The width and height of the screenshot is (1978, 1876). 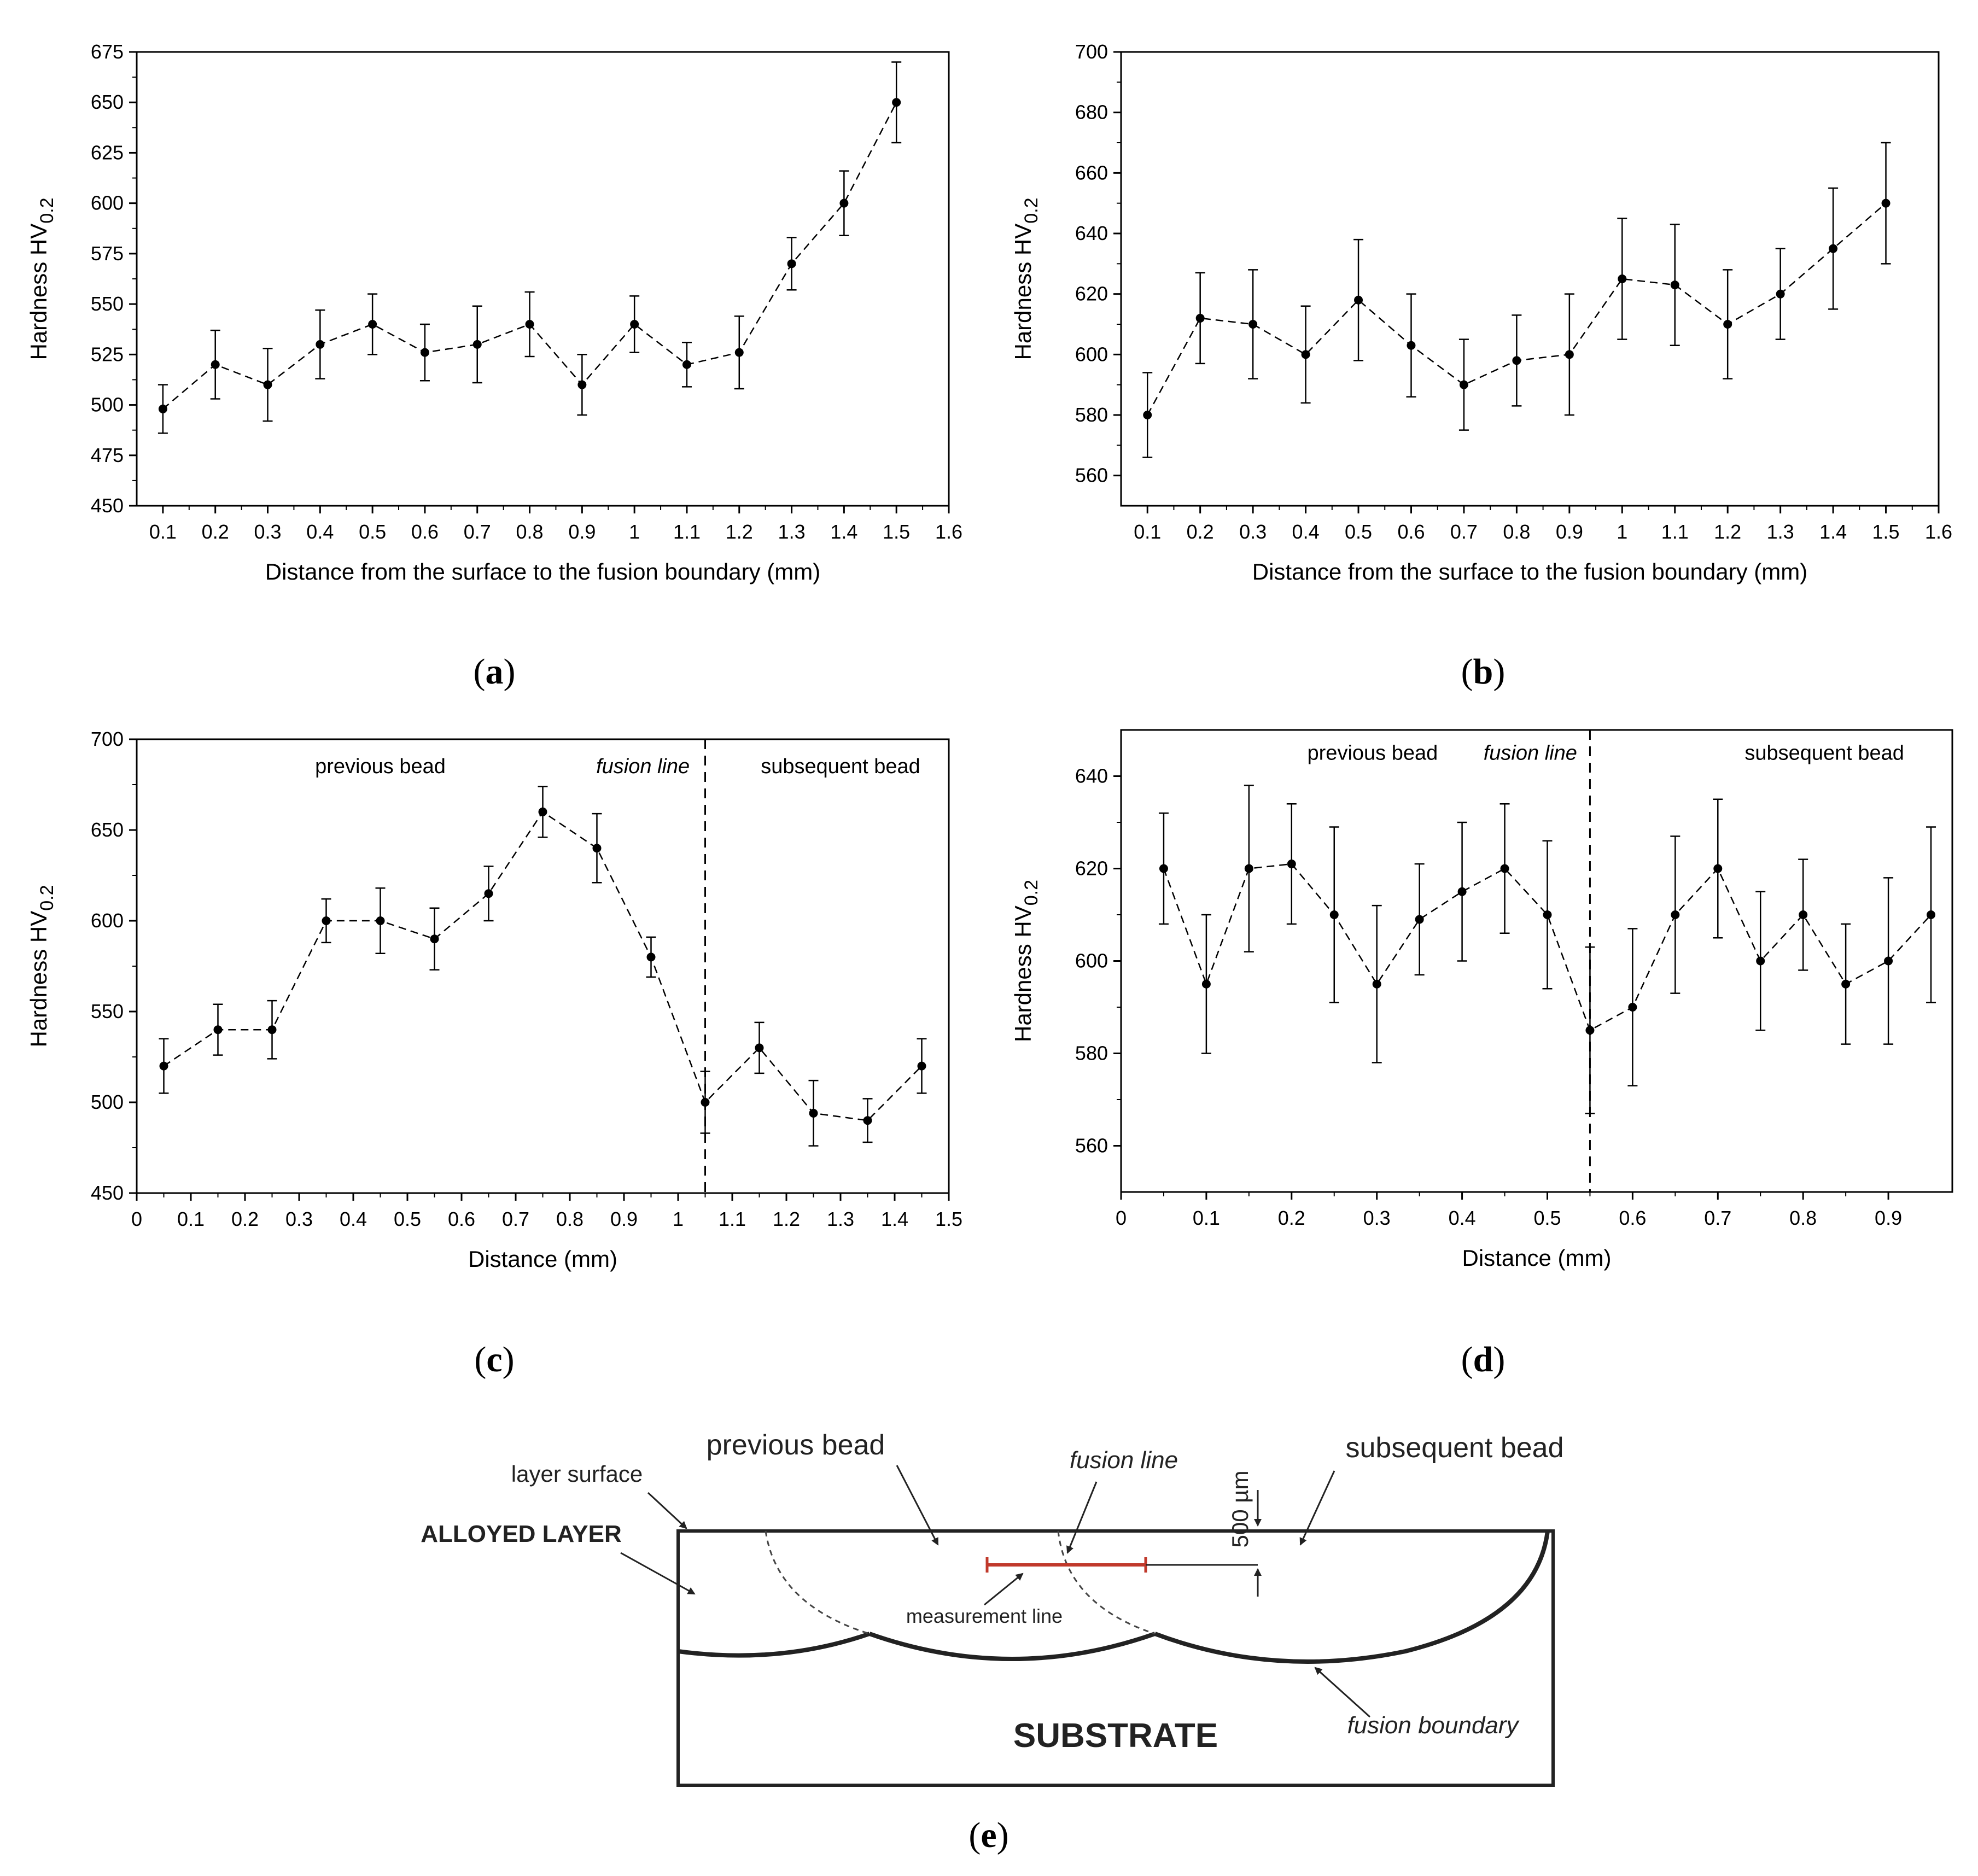 What do you see at coordinates (1824, 752) in the screenshot?
I see `region-annotation: subsequent bead` at bounding box center [1824, 752].